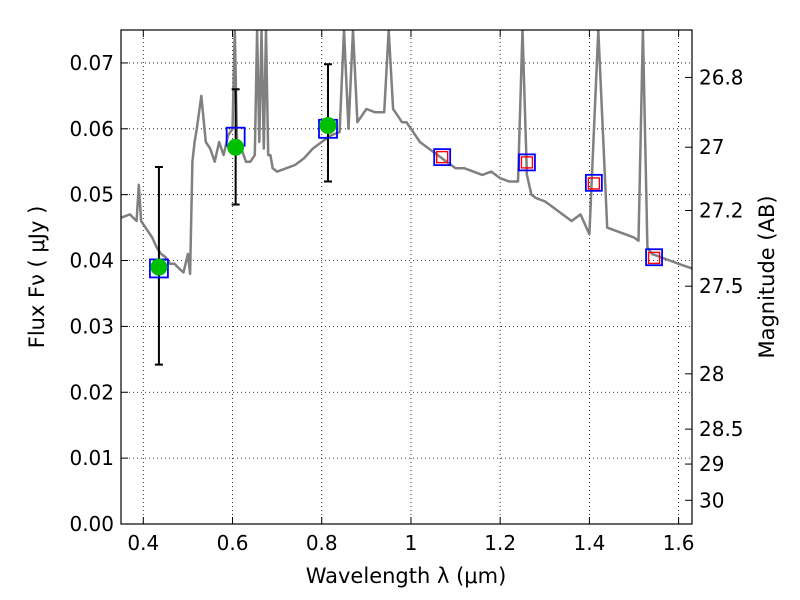  I want to click on y-tick-label: 0.00, so click(91, 524).